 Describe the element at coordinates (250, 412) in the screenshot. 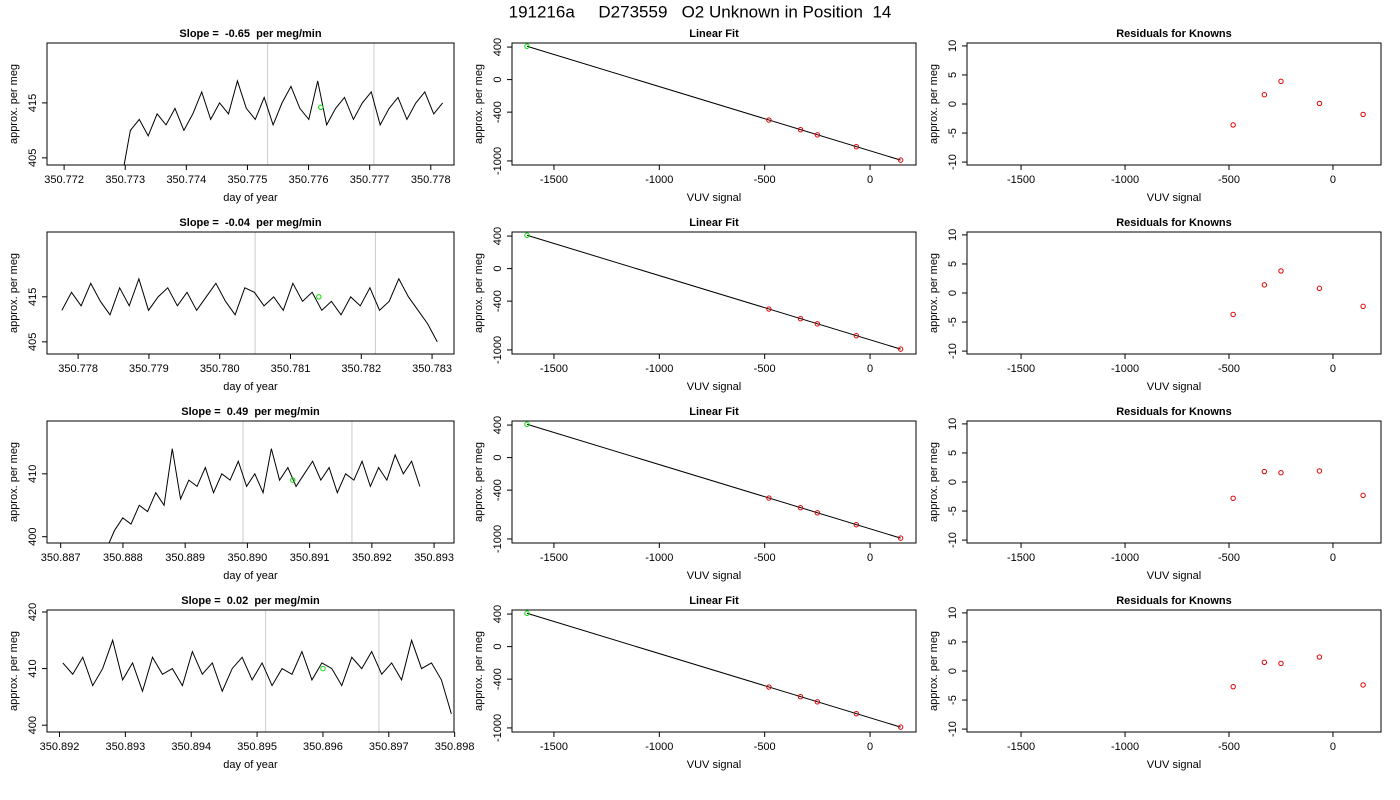

I see `panel-title: Slope = 0.49 per meg/min` at that location.